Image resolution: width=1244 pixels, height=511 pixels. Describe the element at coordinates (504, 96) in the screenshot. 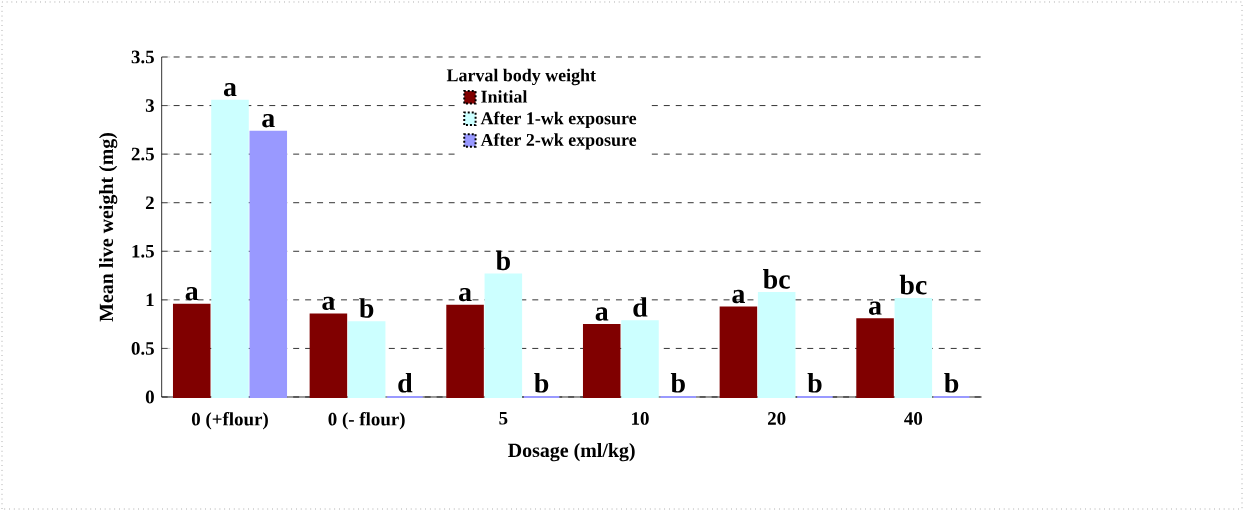

I see `legend-label: Initial` at that location.